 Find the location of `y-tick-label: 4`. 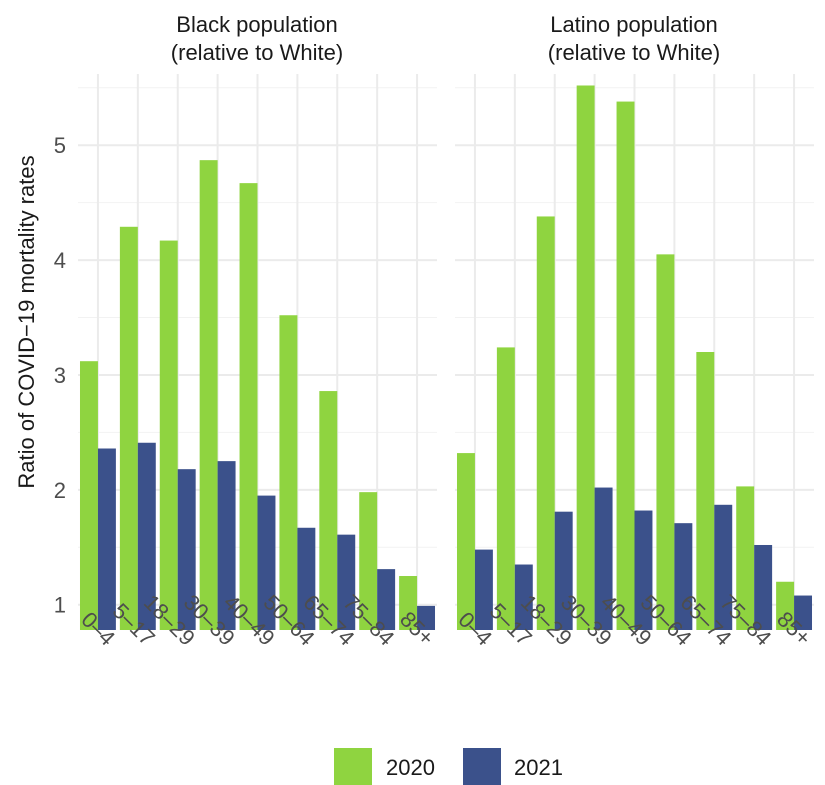

y-tick-label: 4 is located at coordinates (60, 260).